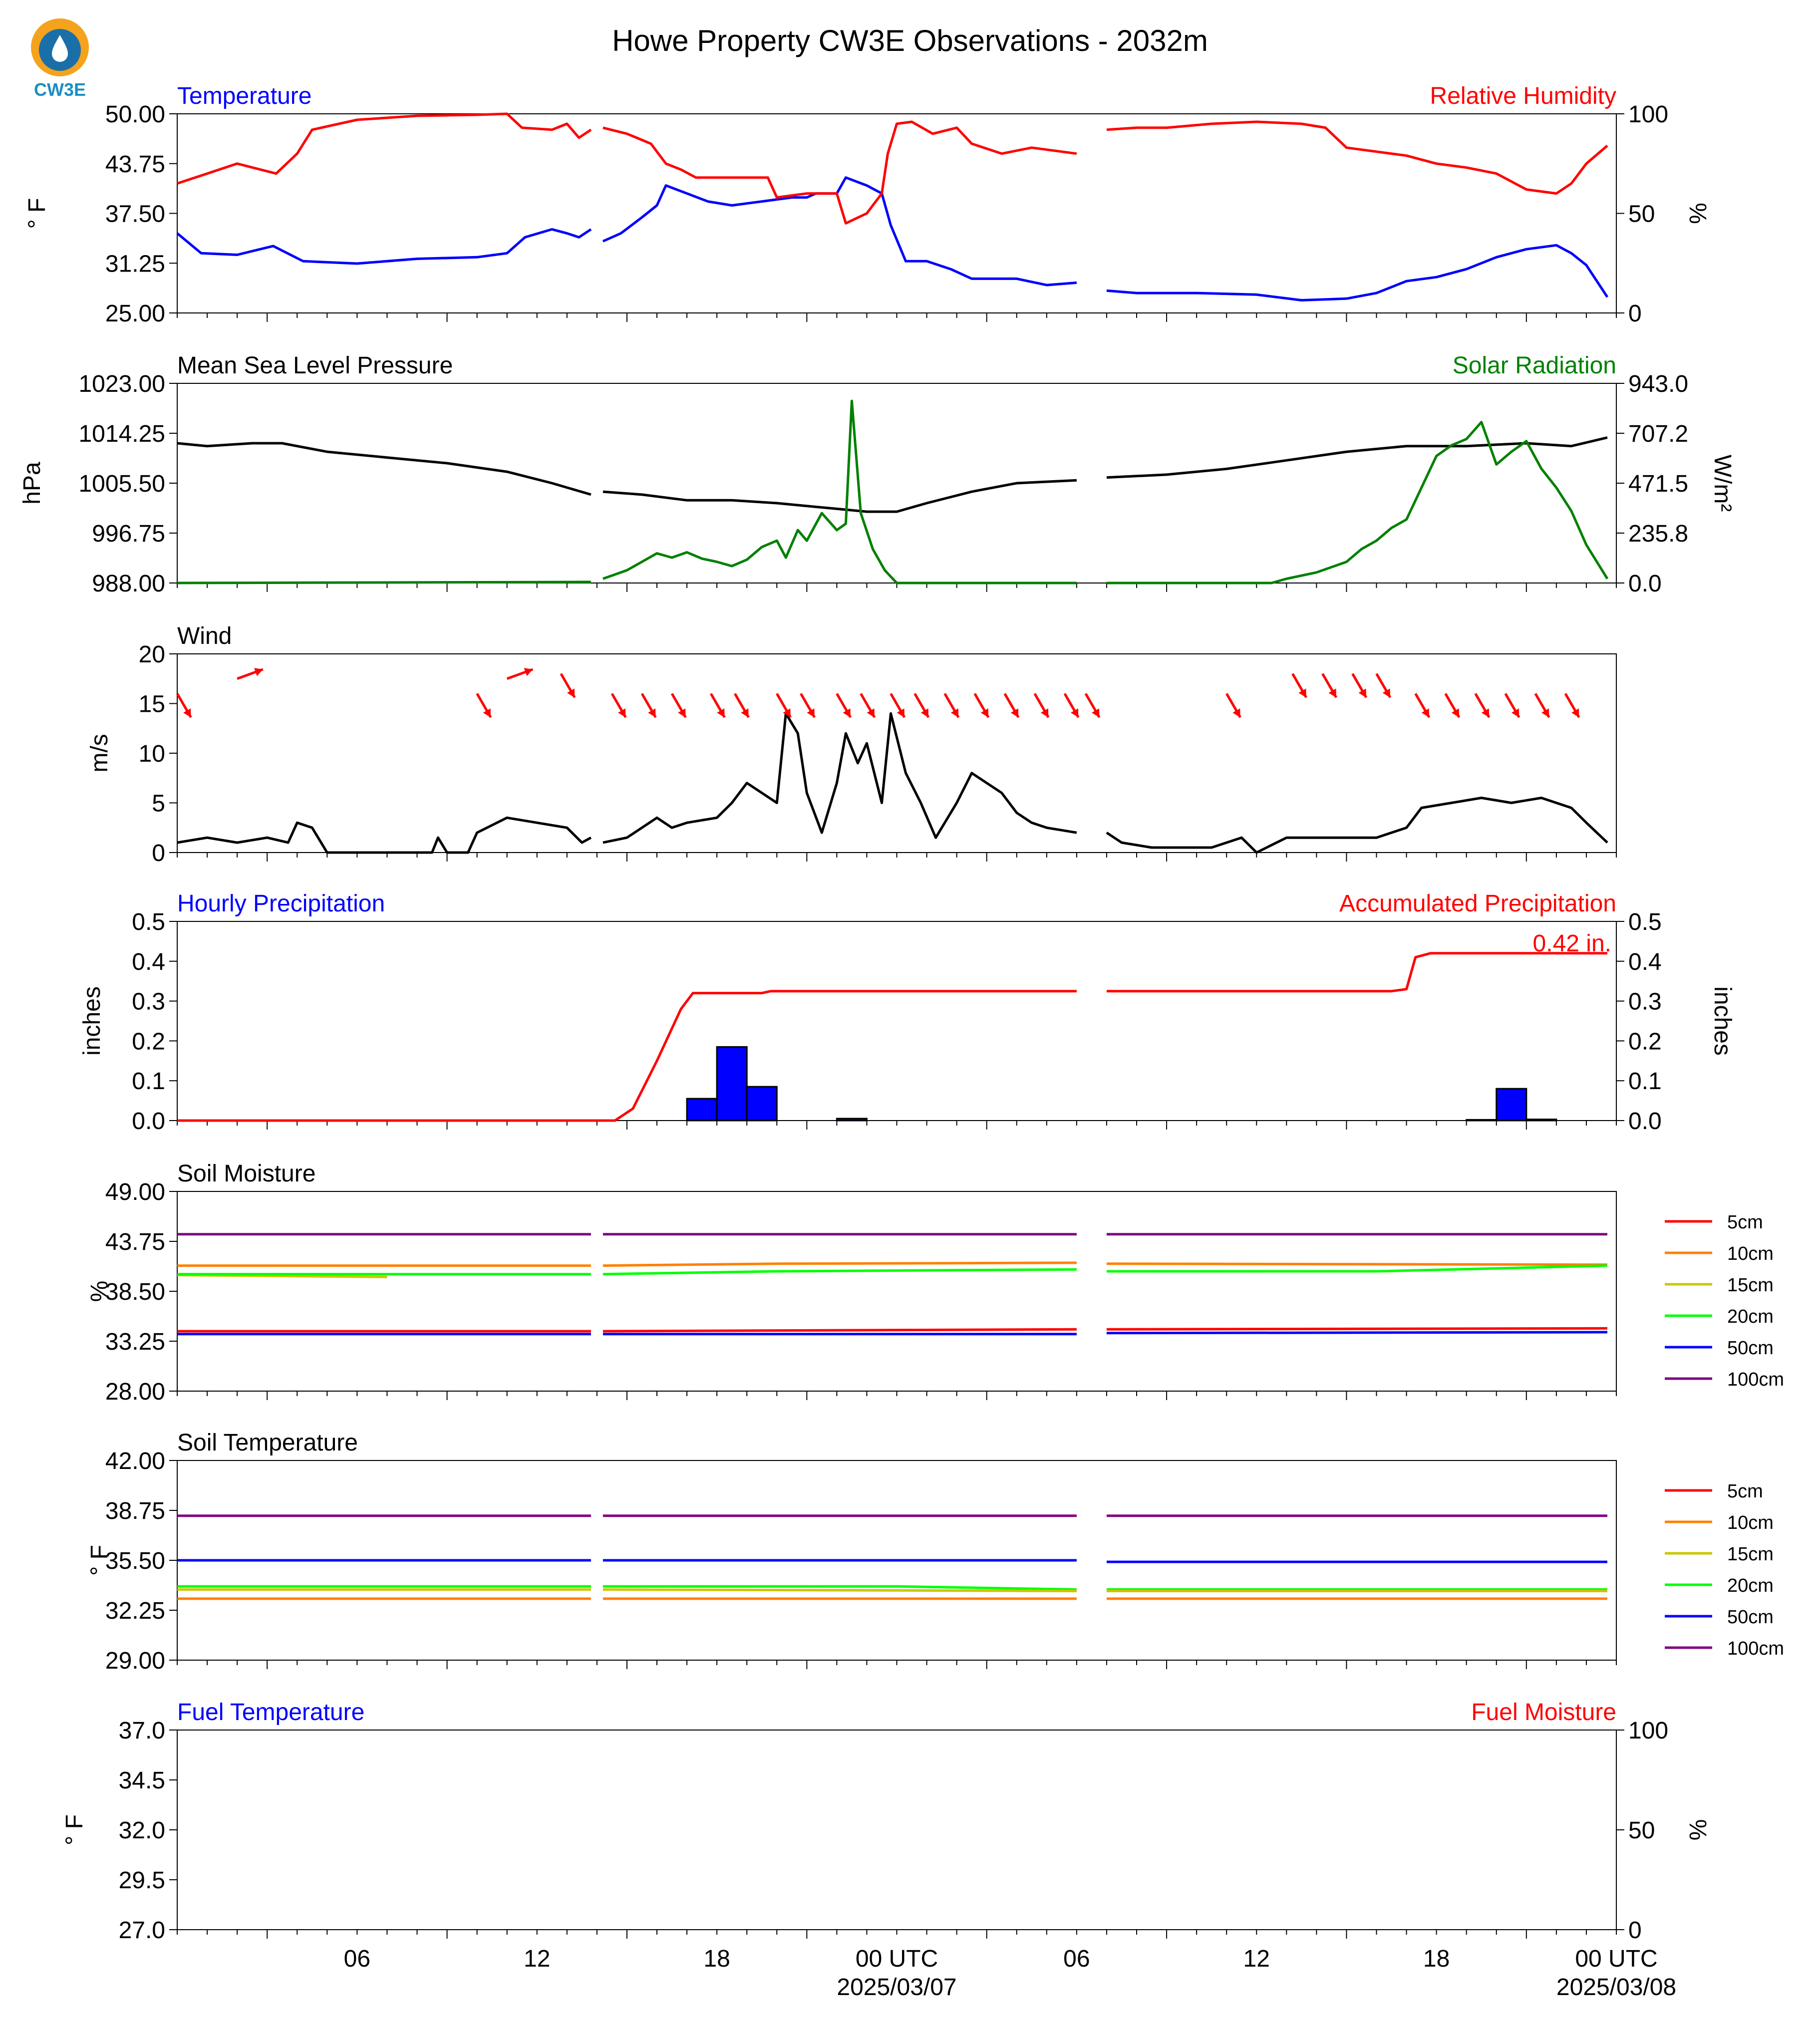 This screenshot has height=2028, width=1820. What do you see at coordinates (1745, 1491) in the screenshot?
I see `legend-label: 5cm` at bounding box center [1745, 1491].